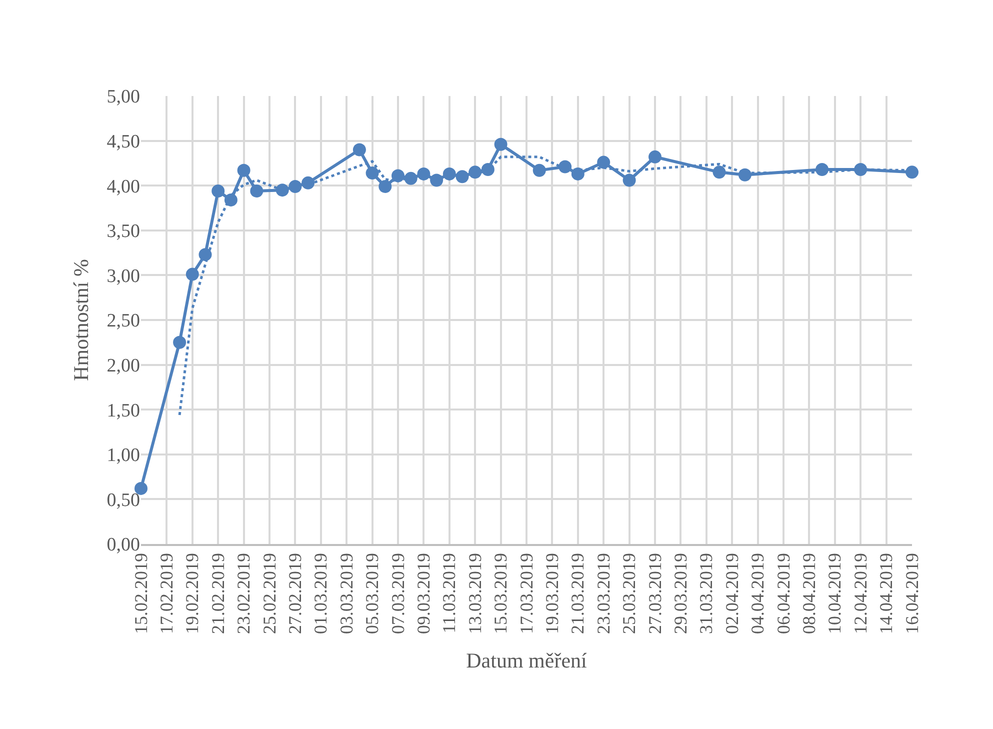 The image size is (993, 729). What do you see at coordinates (474, 593) in the screenshot?
I see `x-tick-label: 13.03.2019` at bounding box center [474, 593].